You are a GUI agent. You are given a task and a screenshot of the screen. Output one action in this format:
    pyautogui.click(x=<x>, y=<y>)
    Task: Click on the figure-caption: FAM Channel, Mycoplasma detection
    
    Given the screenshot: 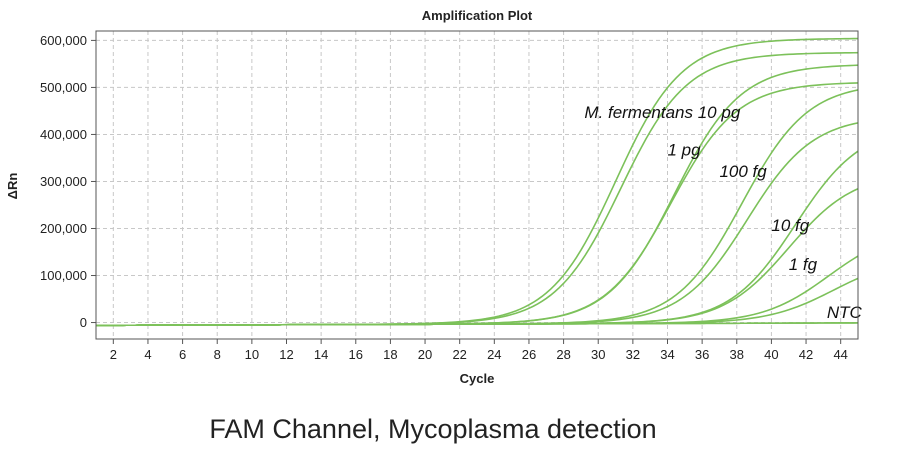 What is the action you would take?
    pyautogui.click(x=432, y=429)
    